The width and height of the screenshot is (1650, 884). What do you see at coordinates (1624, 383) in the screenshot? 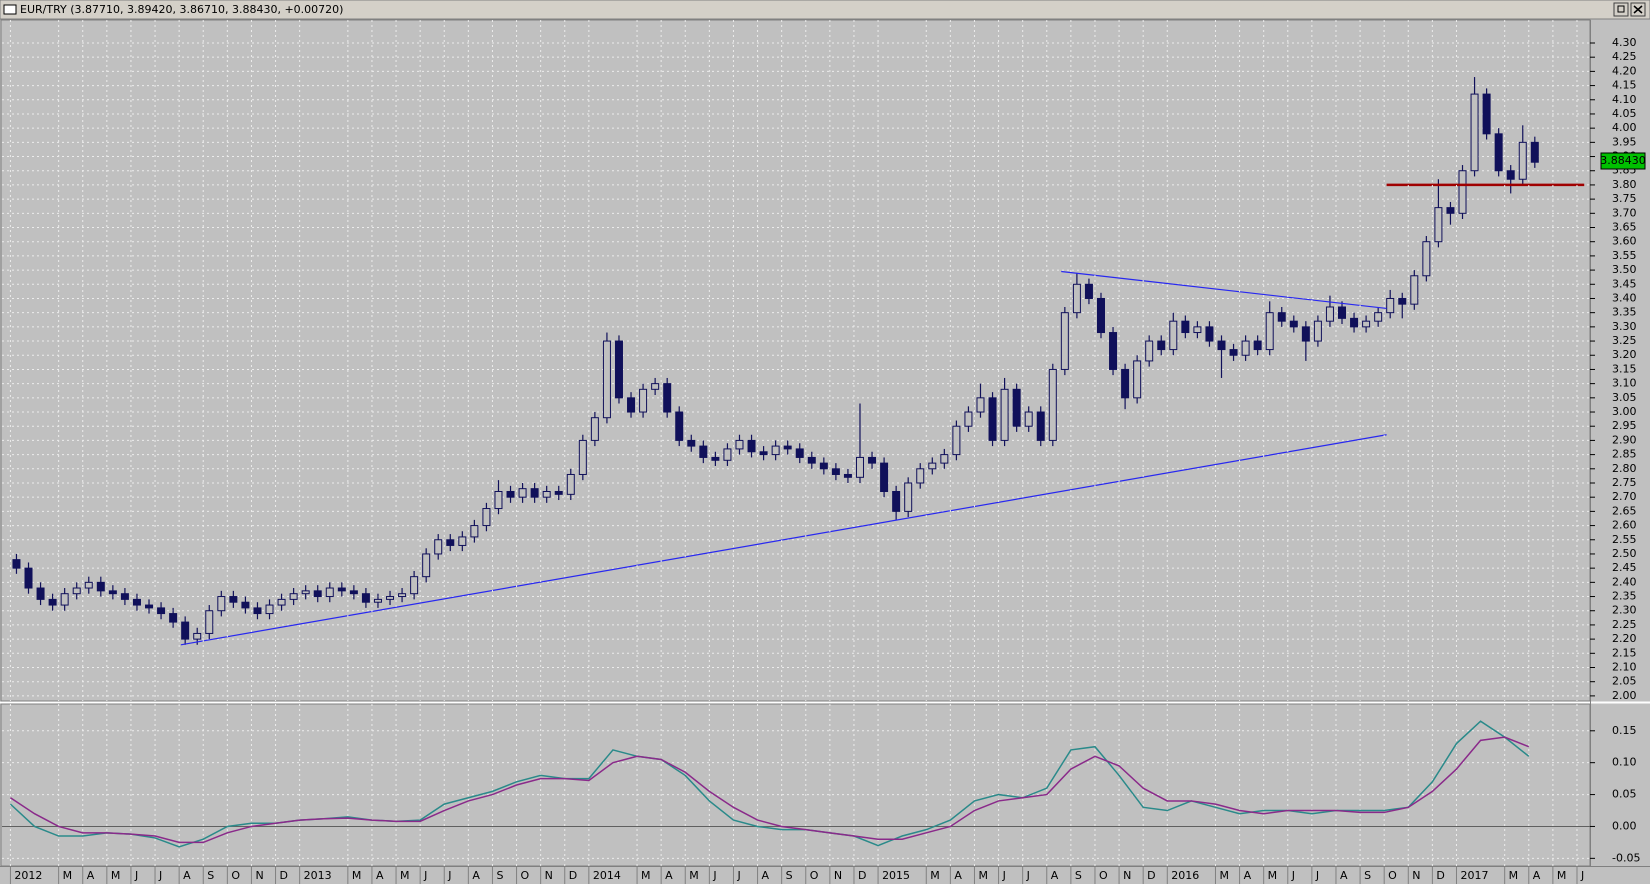
I see `y-tick-label: 3.10` at bounding box center [1624, 383].